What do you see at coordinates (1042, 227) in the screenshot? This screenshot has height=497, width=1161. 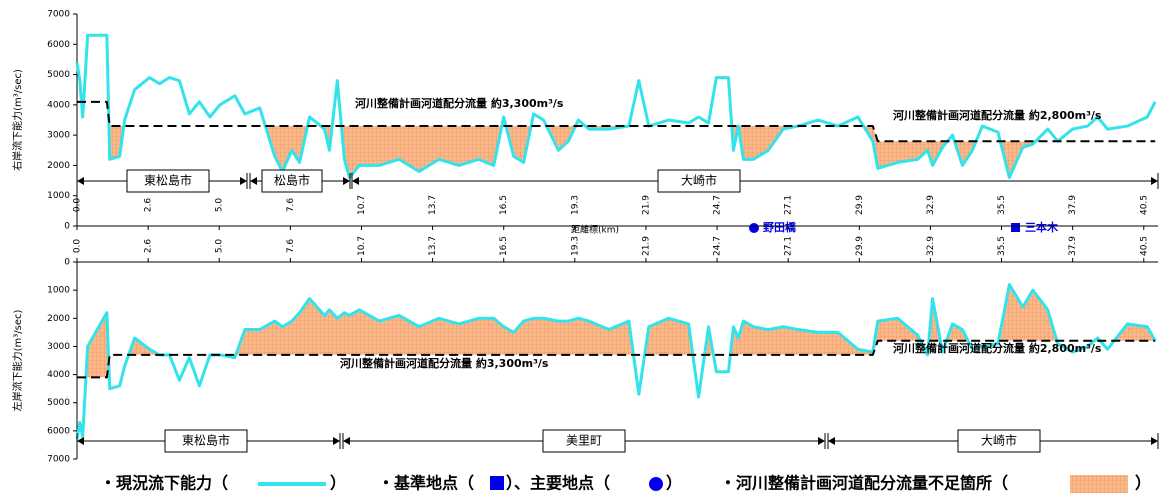 I see `point-label: 三本木` at bounding box center [1042, 227].